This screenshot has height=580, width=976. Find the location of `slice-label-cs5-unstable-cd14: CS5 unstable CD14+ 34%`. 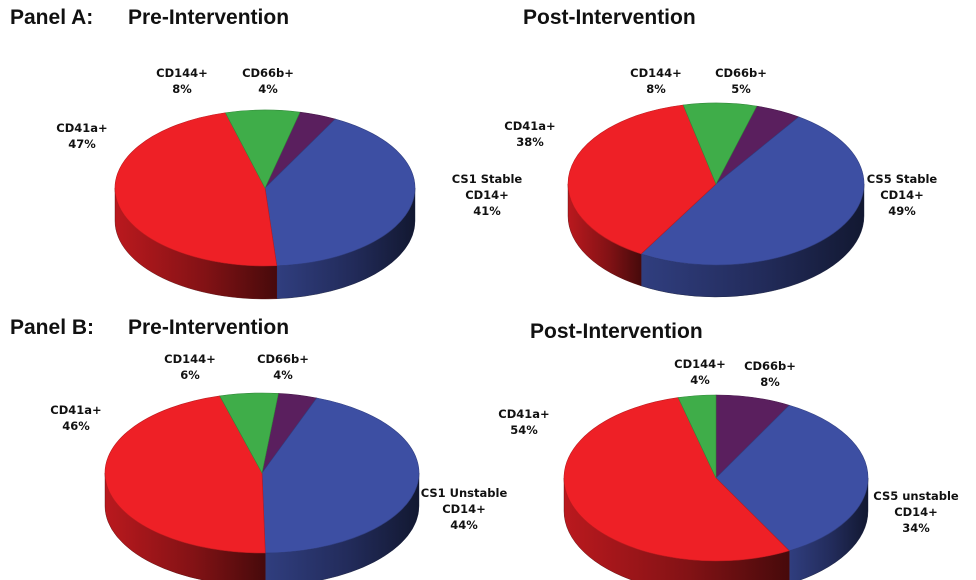

slice-label-cs5-unstable-cd14: CS5 unstable CD14+ 34% is located at coordinates (916, 512).